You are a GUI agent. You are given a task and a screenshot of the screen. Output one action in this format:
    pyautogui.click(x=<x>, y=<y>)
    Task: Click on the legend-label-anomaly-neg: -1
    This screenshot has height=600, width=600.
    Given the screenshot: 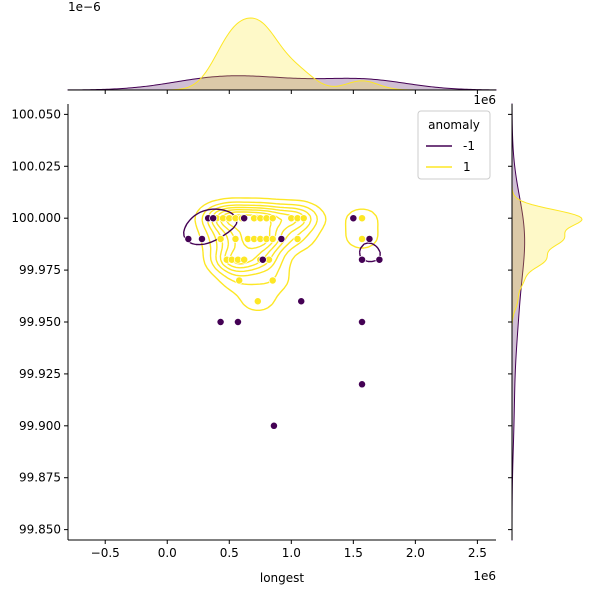 What is the action you would take?
    pyautogui.click(x=469, y=146)
    